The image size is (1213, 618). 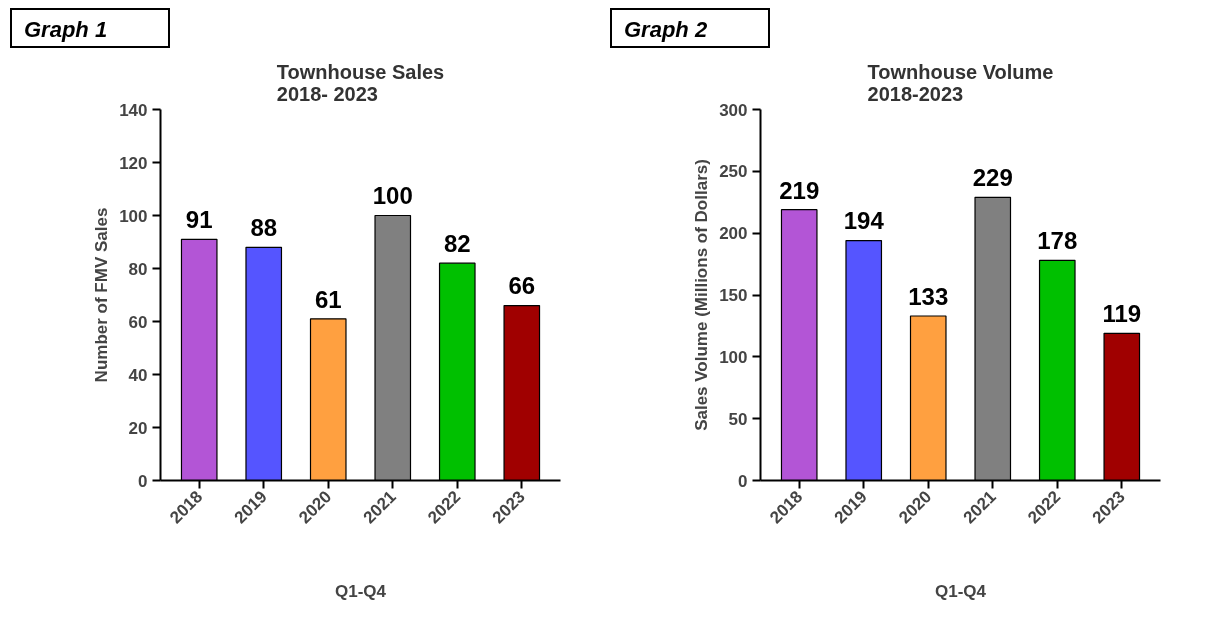 What do you see at coordinates (733, 110) in the screenshot?
I see `y-tick-label: 300` at bounding box center [733, 110].